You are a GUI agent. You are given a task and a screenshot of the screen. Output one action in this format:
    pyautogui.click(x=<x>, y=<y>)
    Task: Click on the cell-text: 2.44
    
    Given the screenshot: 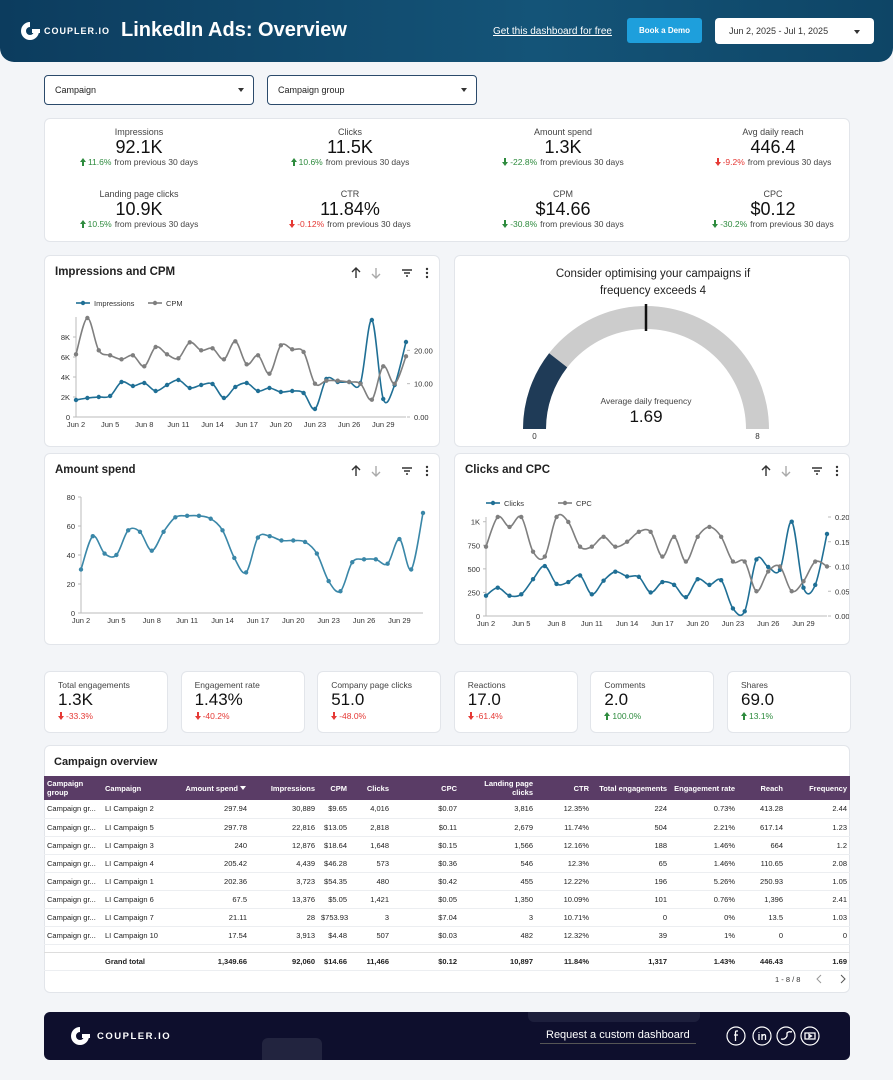 What is the action you would take?
    pyautogui.click(x=839, y=809)
    